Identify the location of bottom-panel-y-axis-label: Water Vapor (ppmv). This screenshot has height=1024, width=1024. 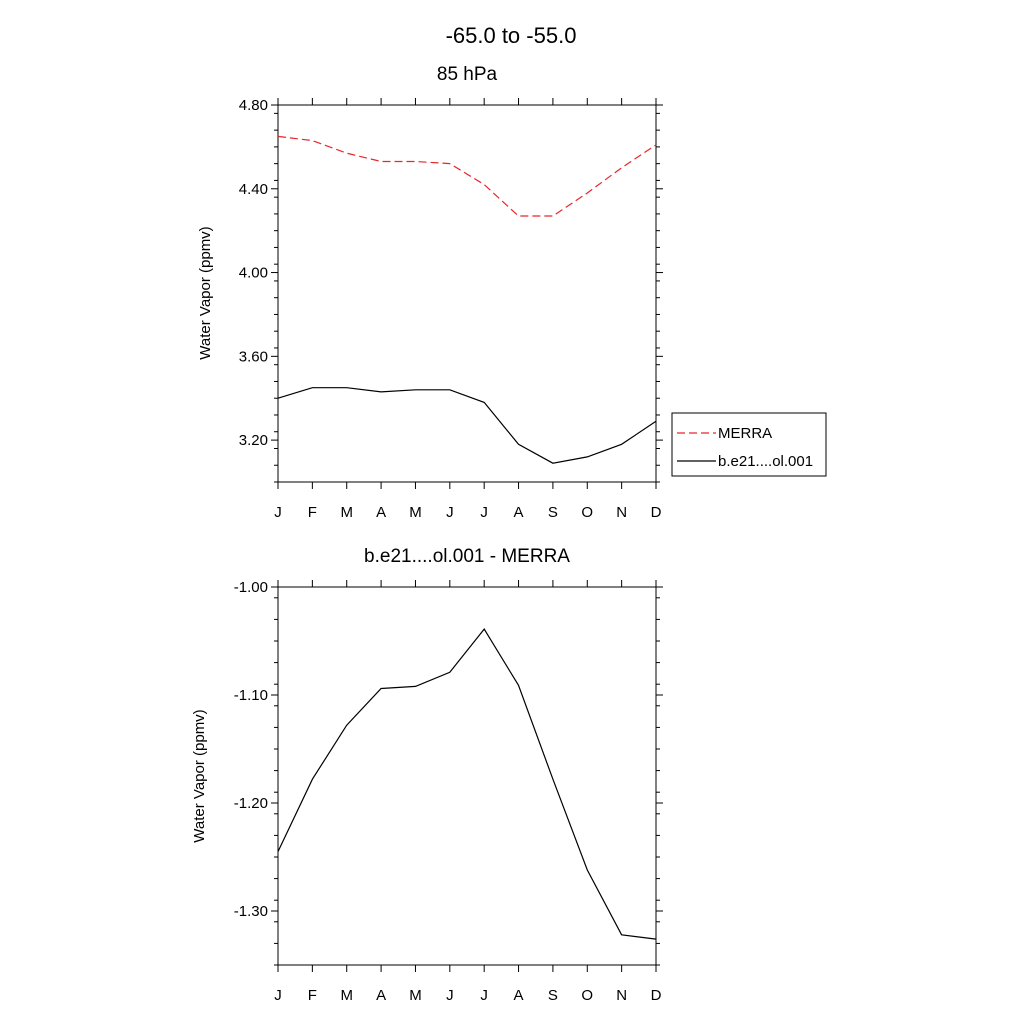
(199, 775).